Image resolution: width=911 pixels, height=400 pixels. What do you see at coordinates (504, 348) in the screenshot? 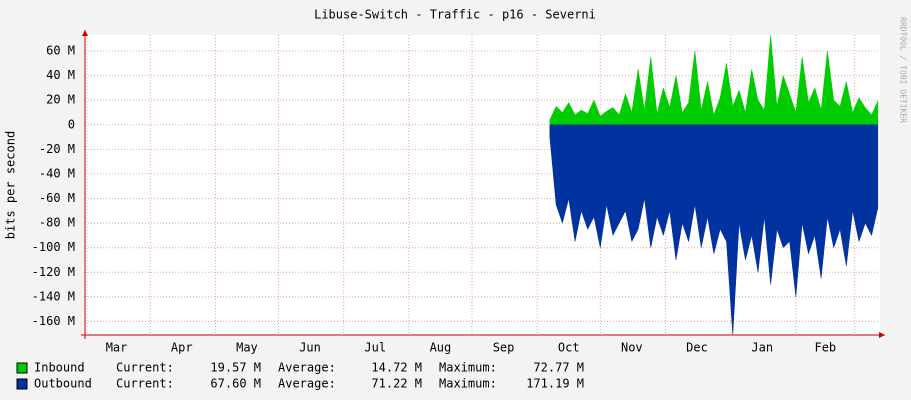
I see `x-tick-label: Sep` at bounding box center [504, 348].